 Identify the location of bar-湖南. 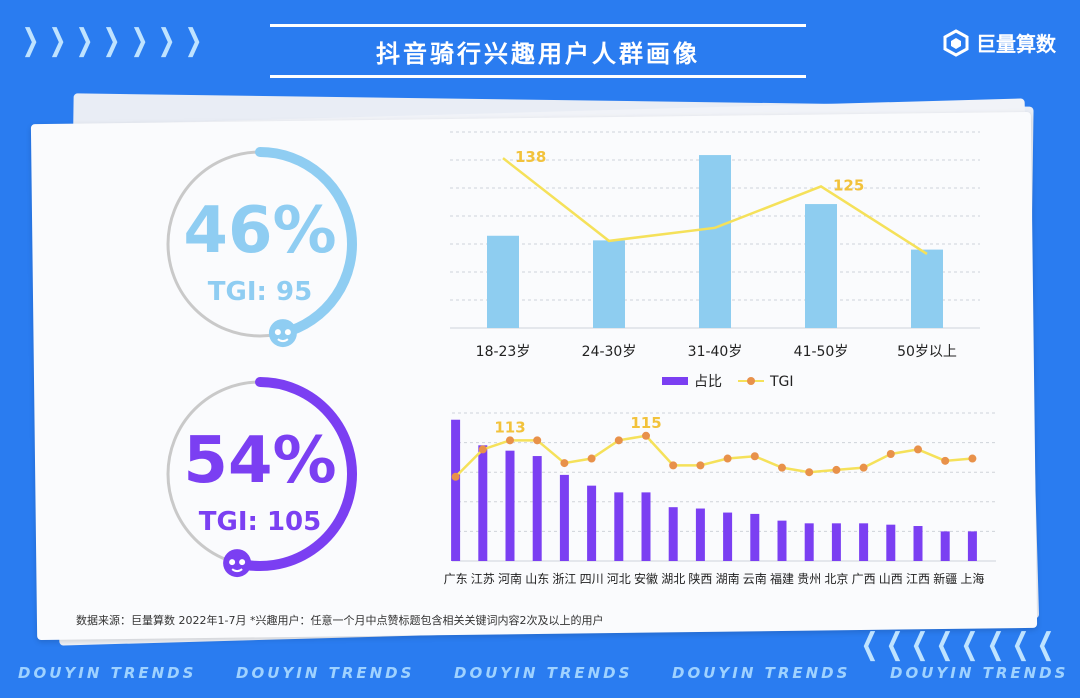
(728, 536).